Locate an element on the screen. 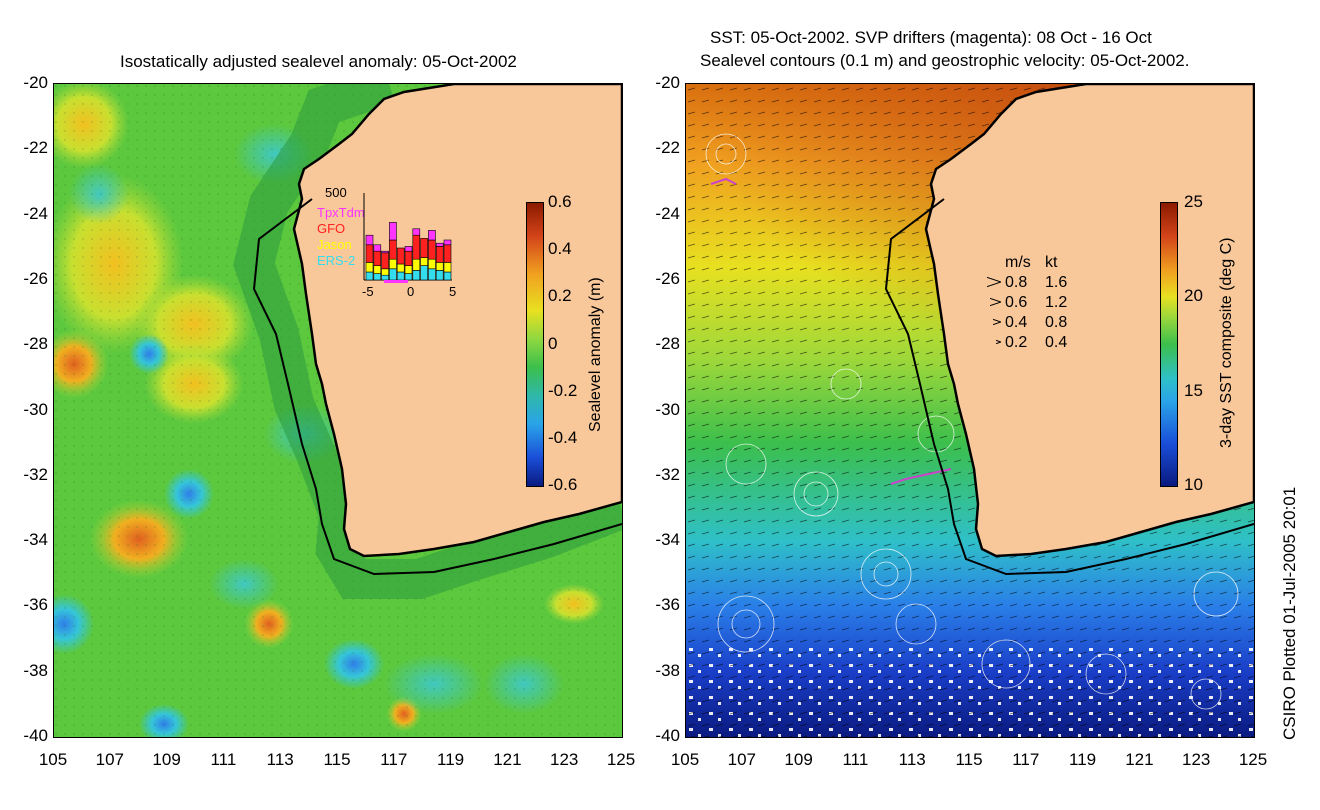  sealevel-colorbar is located at coordinates (535, 344).